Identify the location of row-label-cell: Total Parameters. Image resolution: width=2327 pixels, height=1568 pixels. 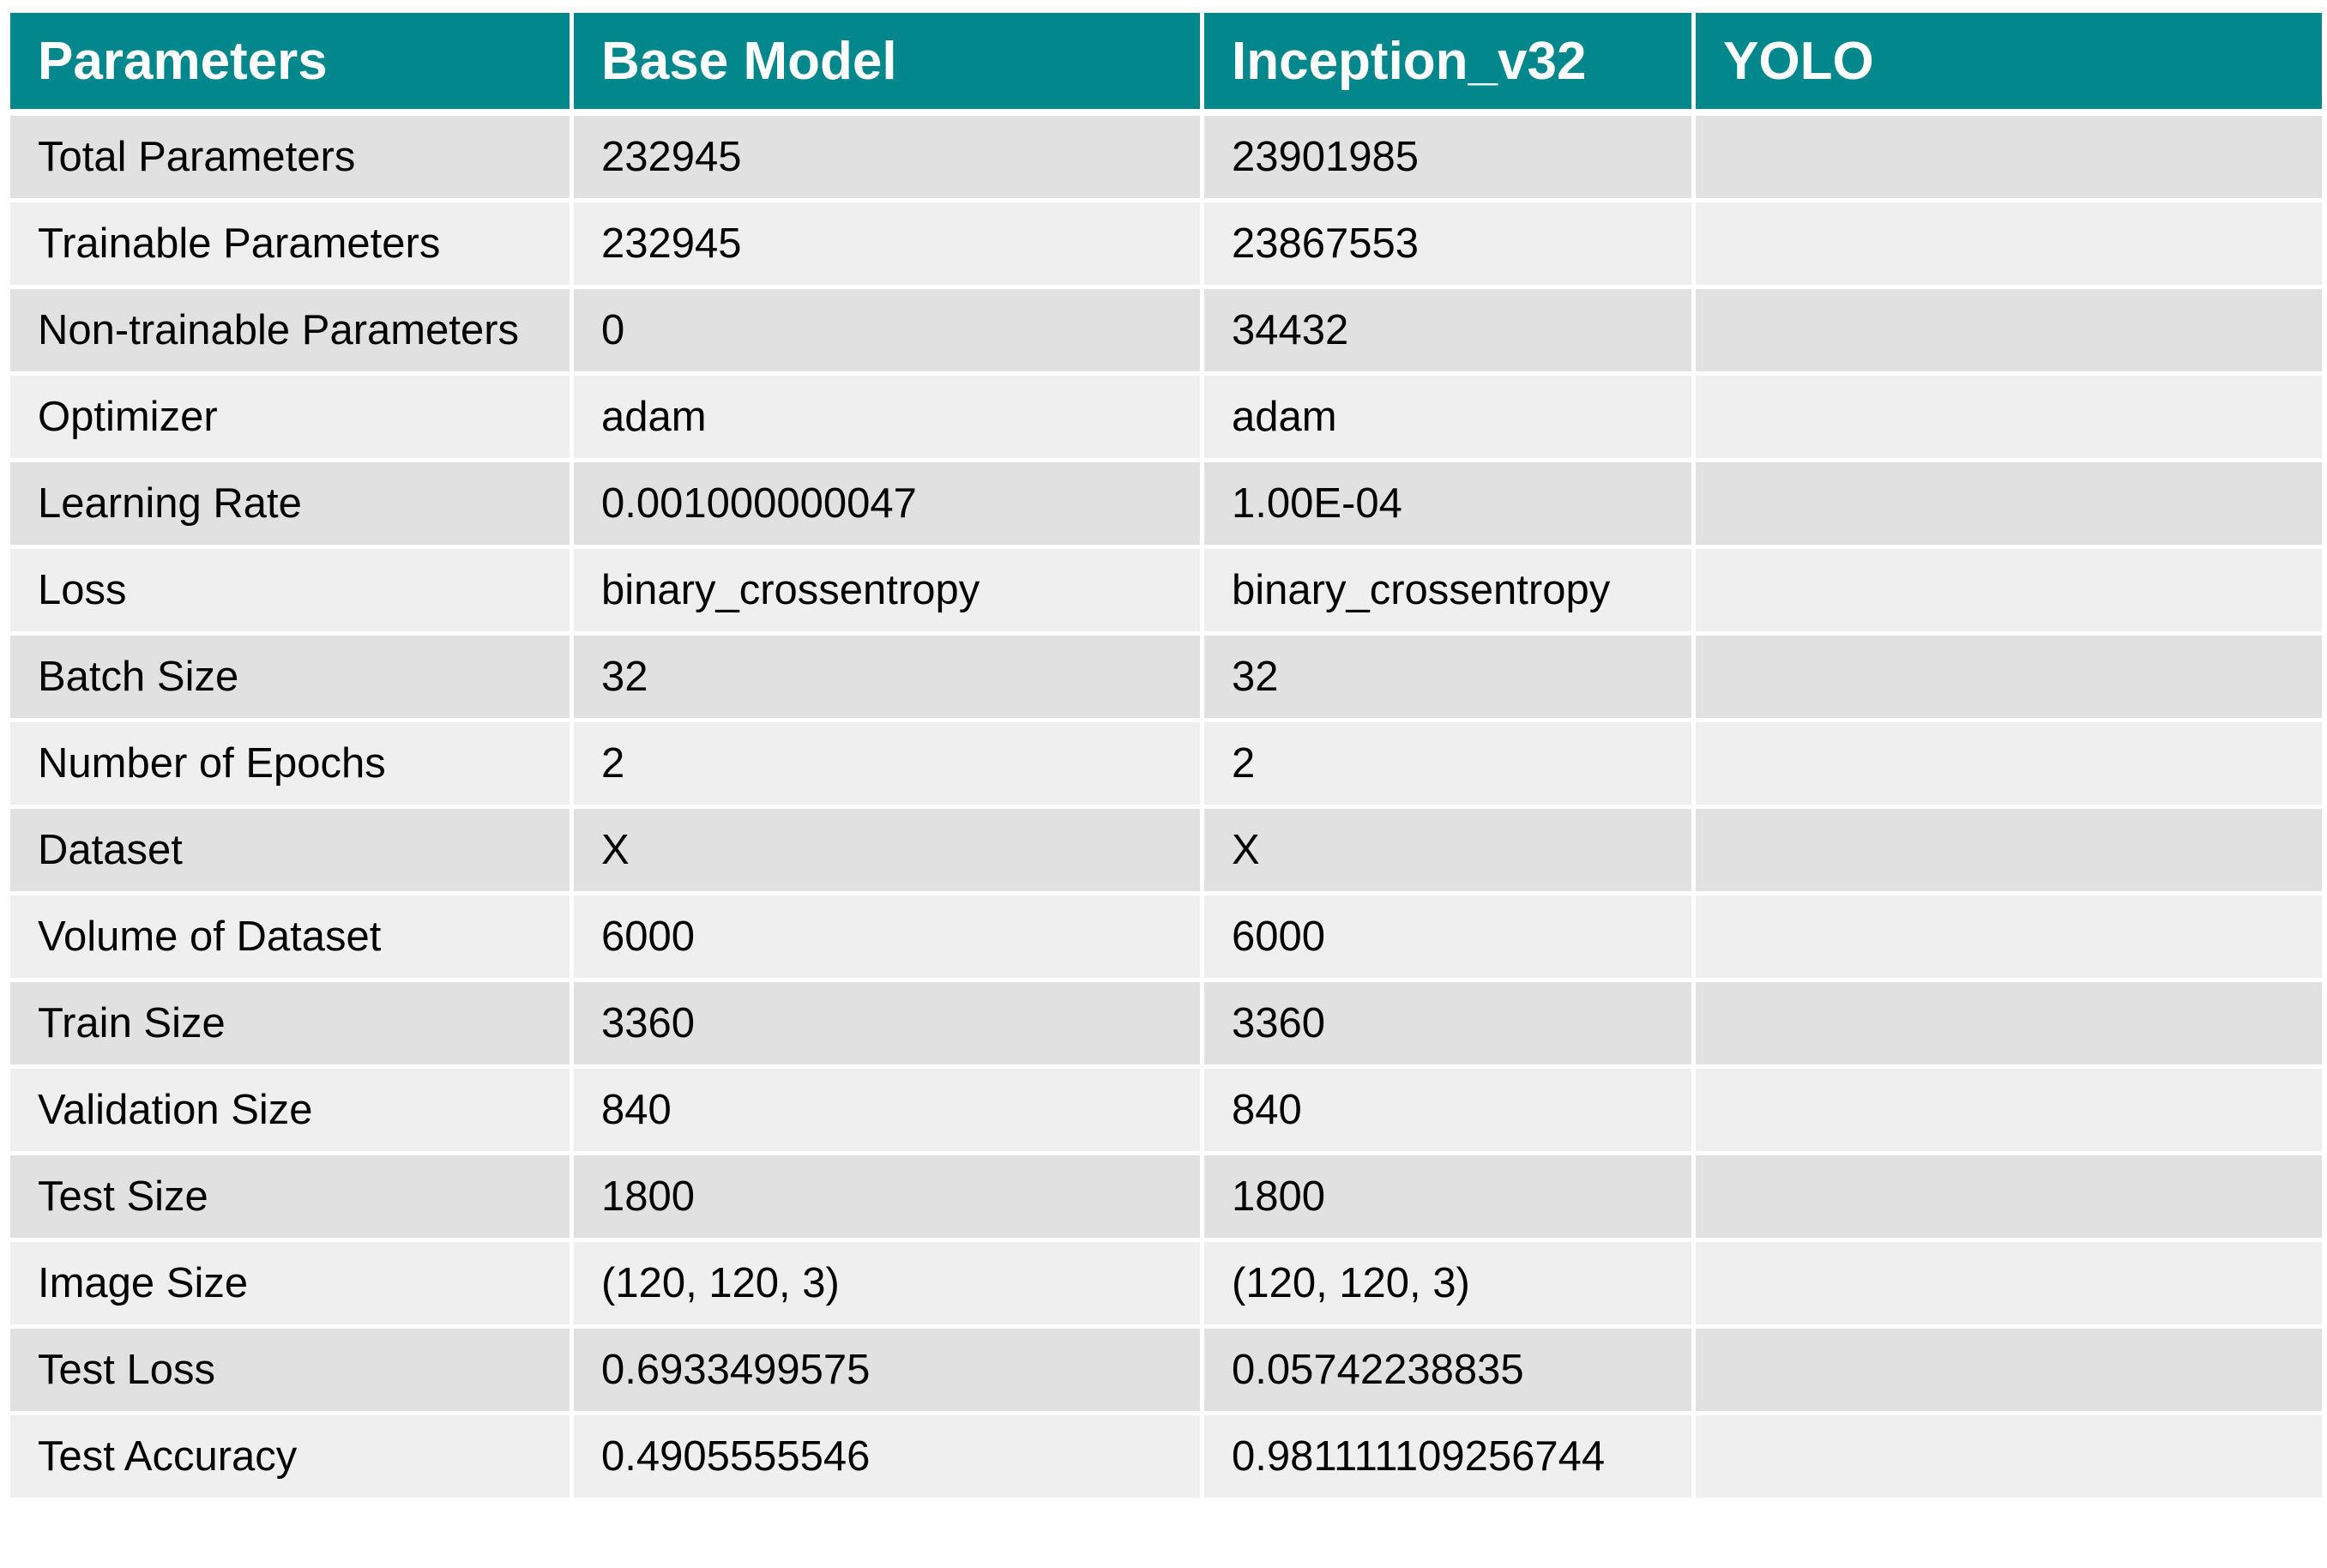
(290, 156).